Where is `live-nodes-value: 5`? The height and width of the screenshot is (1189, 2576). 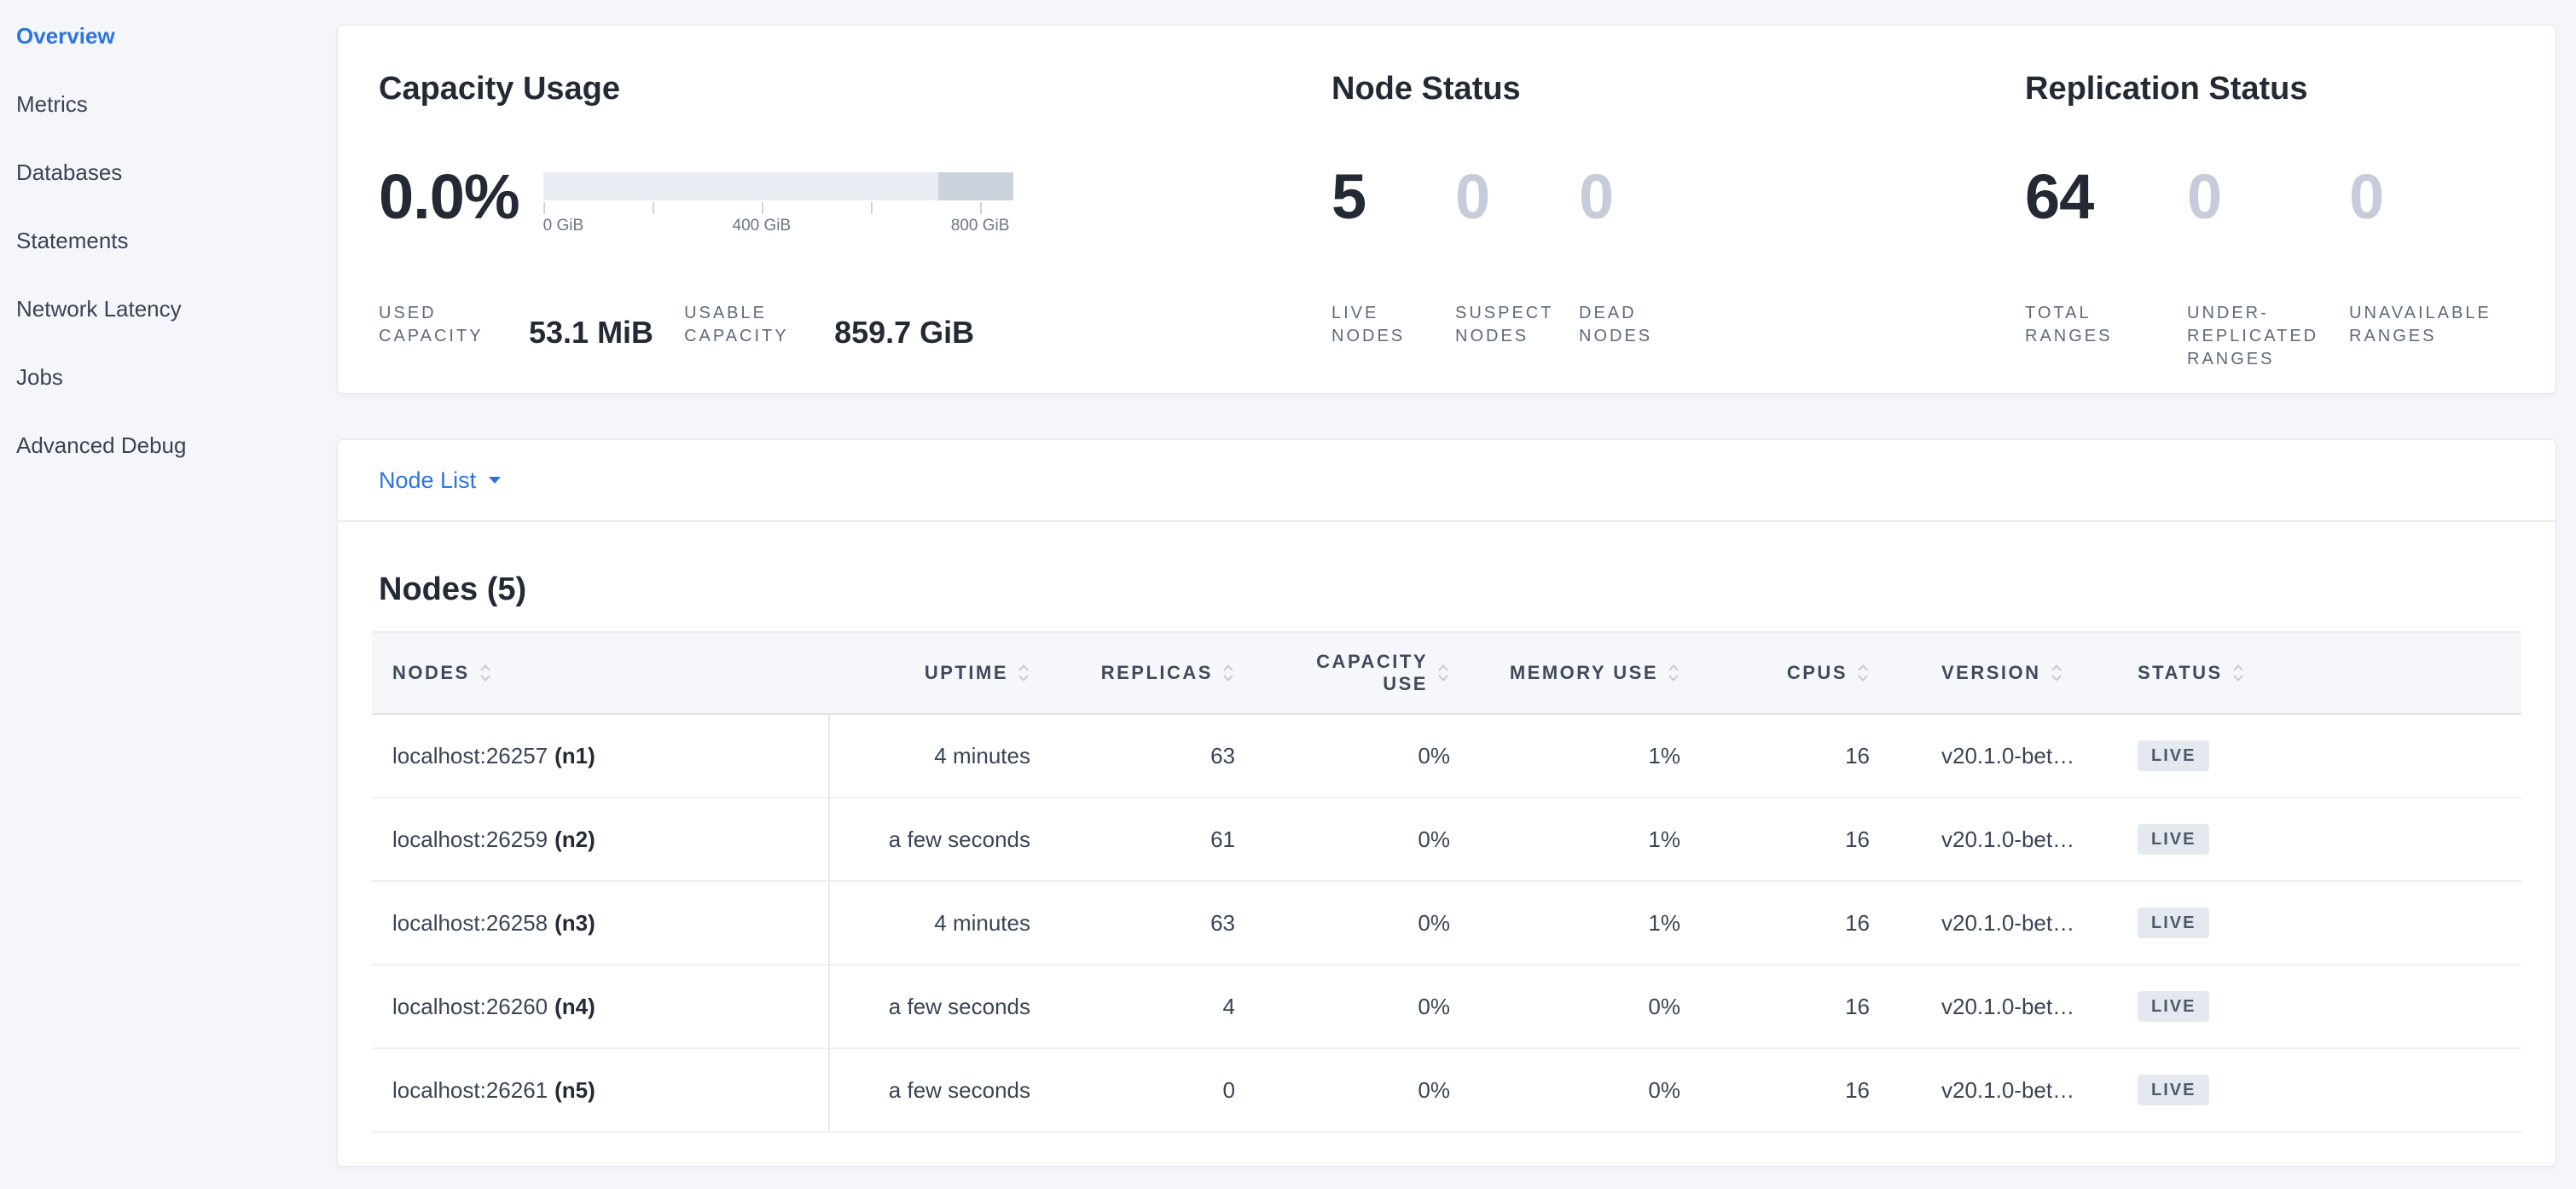 live-nodes-value: 5 is located at coordinates (1349, 196).